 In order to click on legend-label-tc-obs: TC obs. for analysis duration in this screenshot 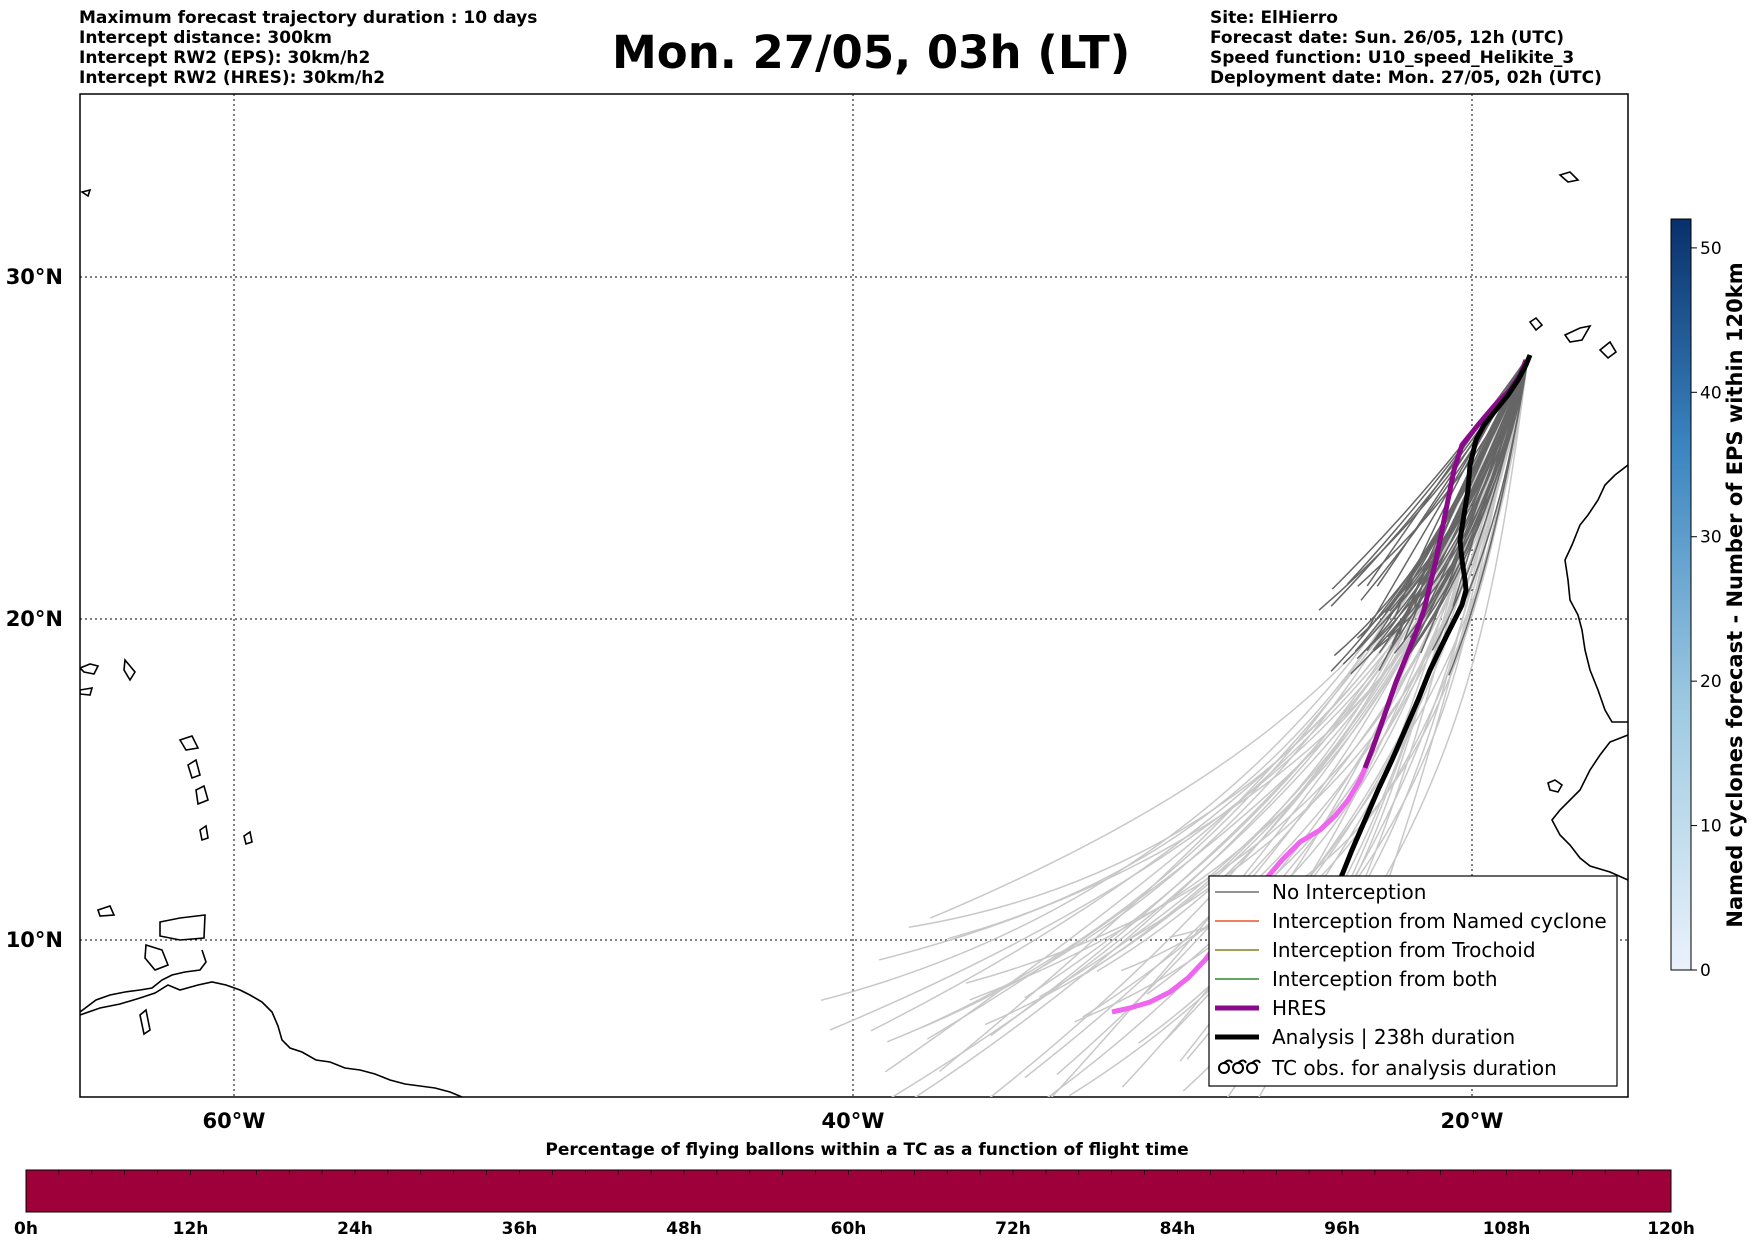, I will do `click(1414, 1068)`.